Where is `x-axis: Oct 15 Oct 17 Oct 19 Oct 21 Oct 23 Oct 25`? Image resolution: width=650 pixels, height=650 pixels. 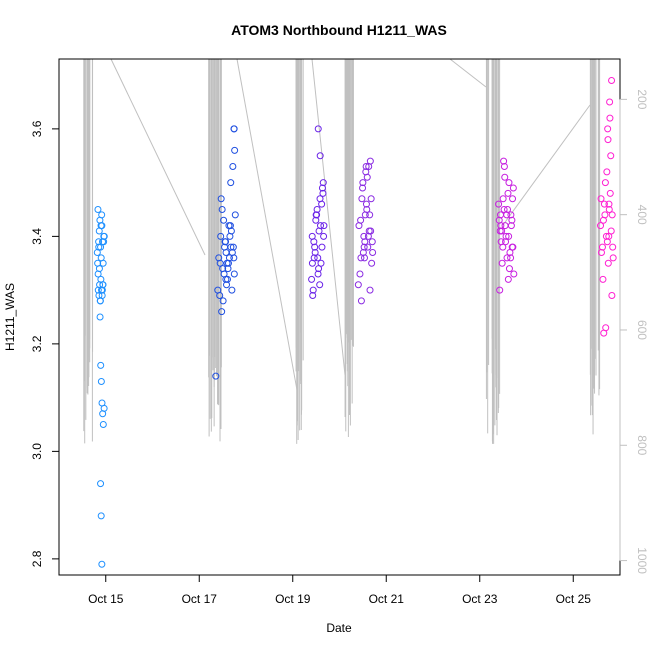 x-axis: Oct 15 Oct 17 Oct 19 Oct 21 Oct 23 Oct 25 is located at coordinates (339, 590).